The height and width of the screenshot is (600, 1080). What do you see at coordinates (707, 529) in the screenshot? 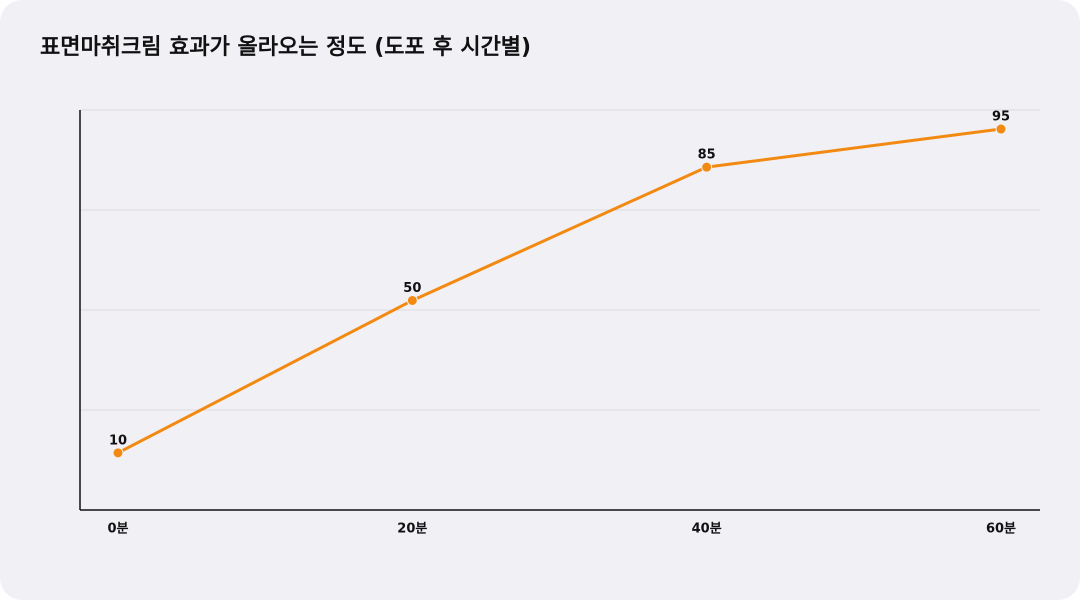
I see `x-tick-label: 40분` at bounding box center [707, 529].